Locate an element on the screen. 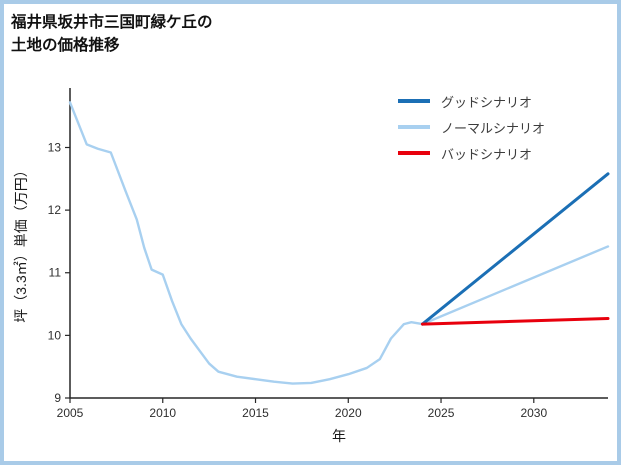 The width and height of the screenshot is (621, 465). good-scenario-line-swatch is located at coordinates (414, 101).